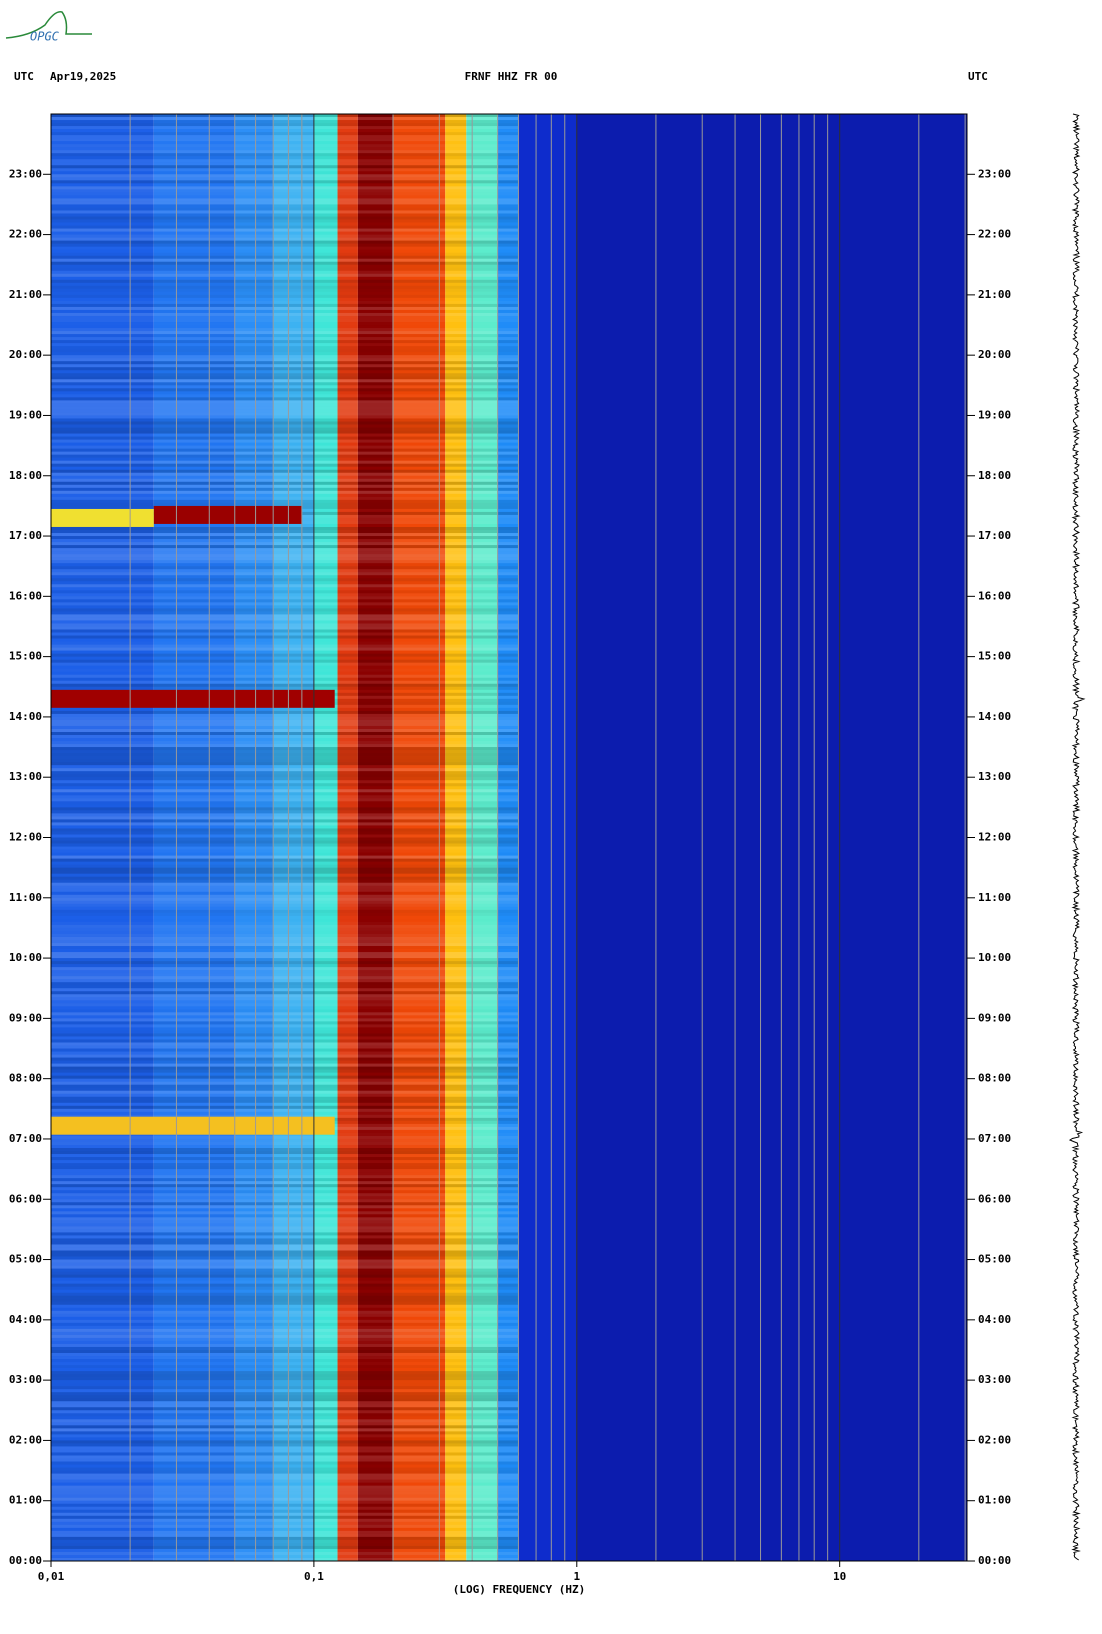 The image size is (1102, 1634). What do you see at coordinates (45, 37) in the screenshot?
I see `logo: OPGC` at bounding box center [45, 37].